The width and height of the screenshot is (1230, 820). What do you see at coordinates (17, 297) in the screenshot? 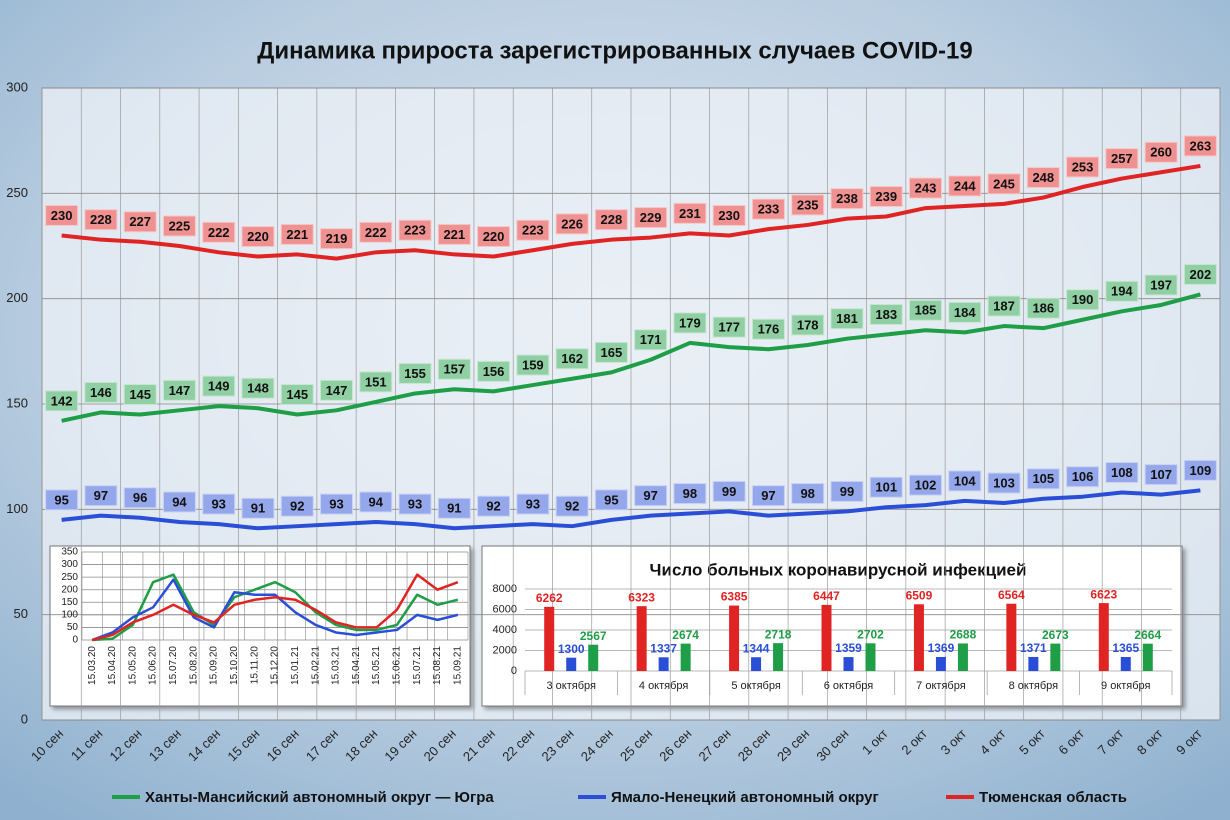
I see `y-tick-label: 200` at bounding box center [17, 297].